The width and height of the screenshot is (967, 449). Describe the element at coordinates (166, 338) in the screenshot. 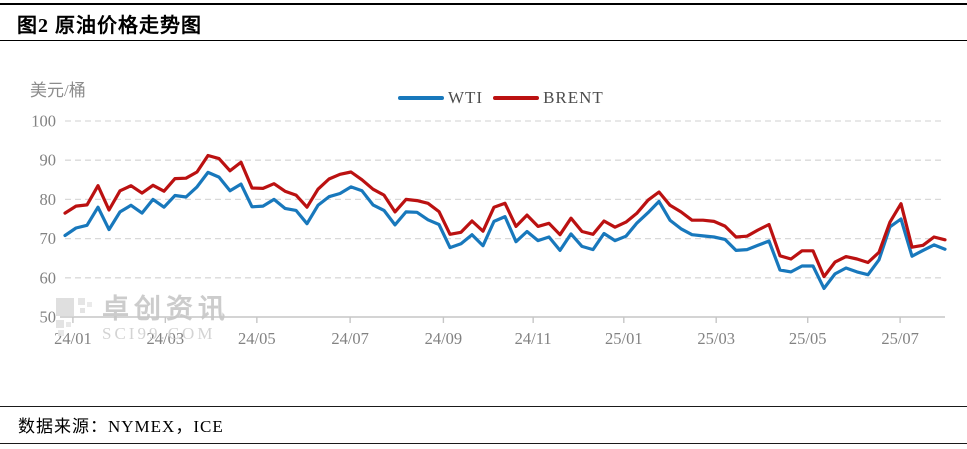

I see `x-tick-label: 24/03` at that location.